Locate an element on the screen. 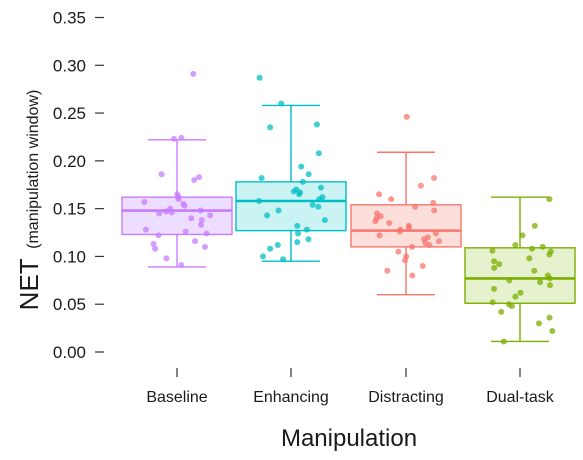 This screenshot has height=460, width=583. x-axis: Baseline Enhancing Distracting Dual-task is located at coordinates (350, 387).